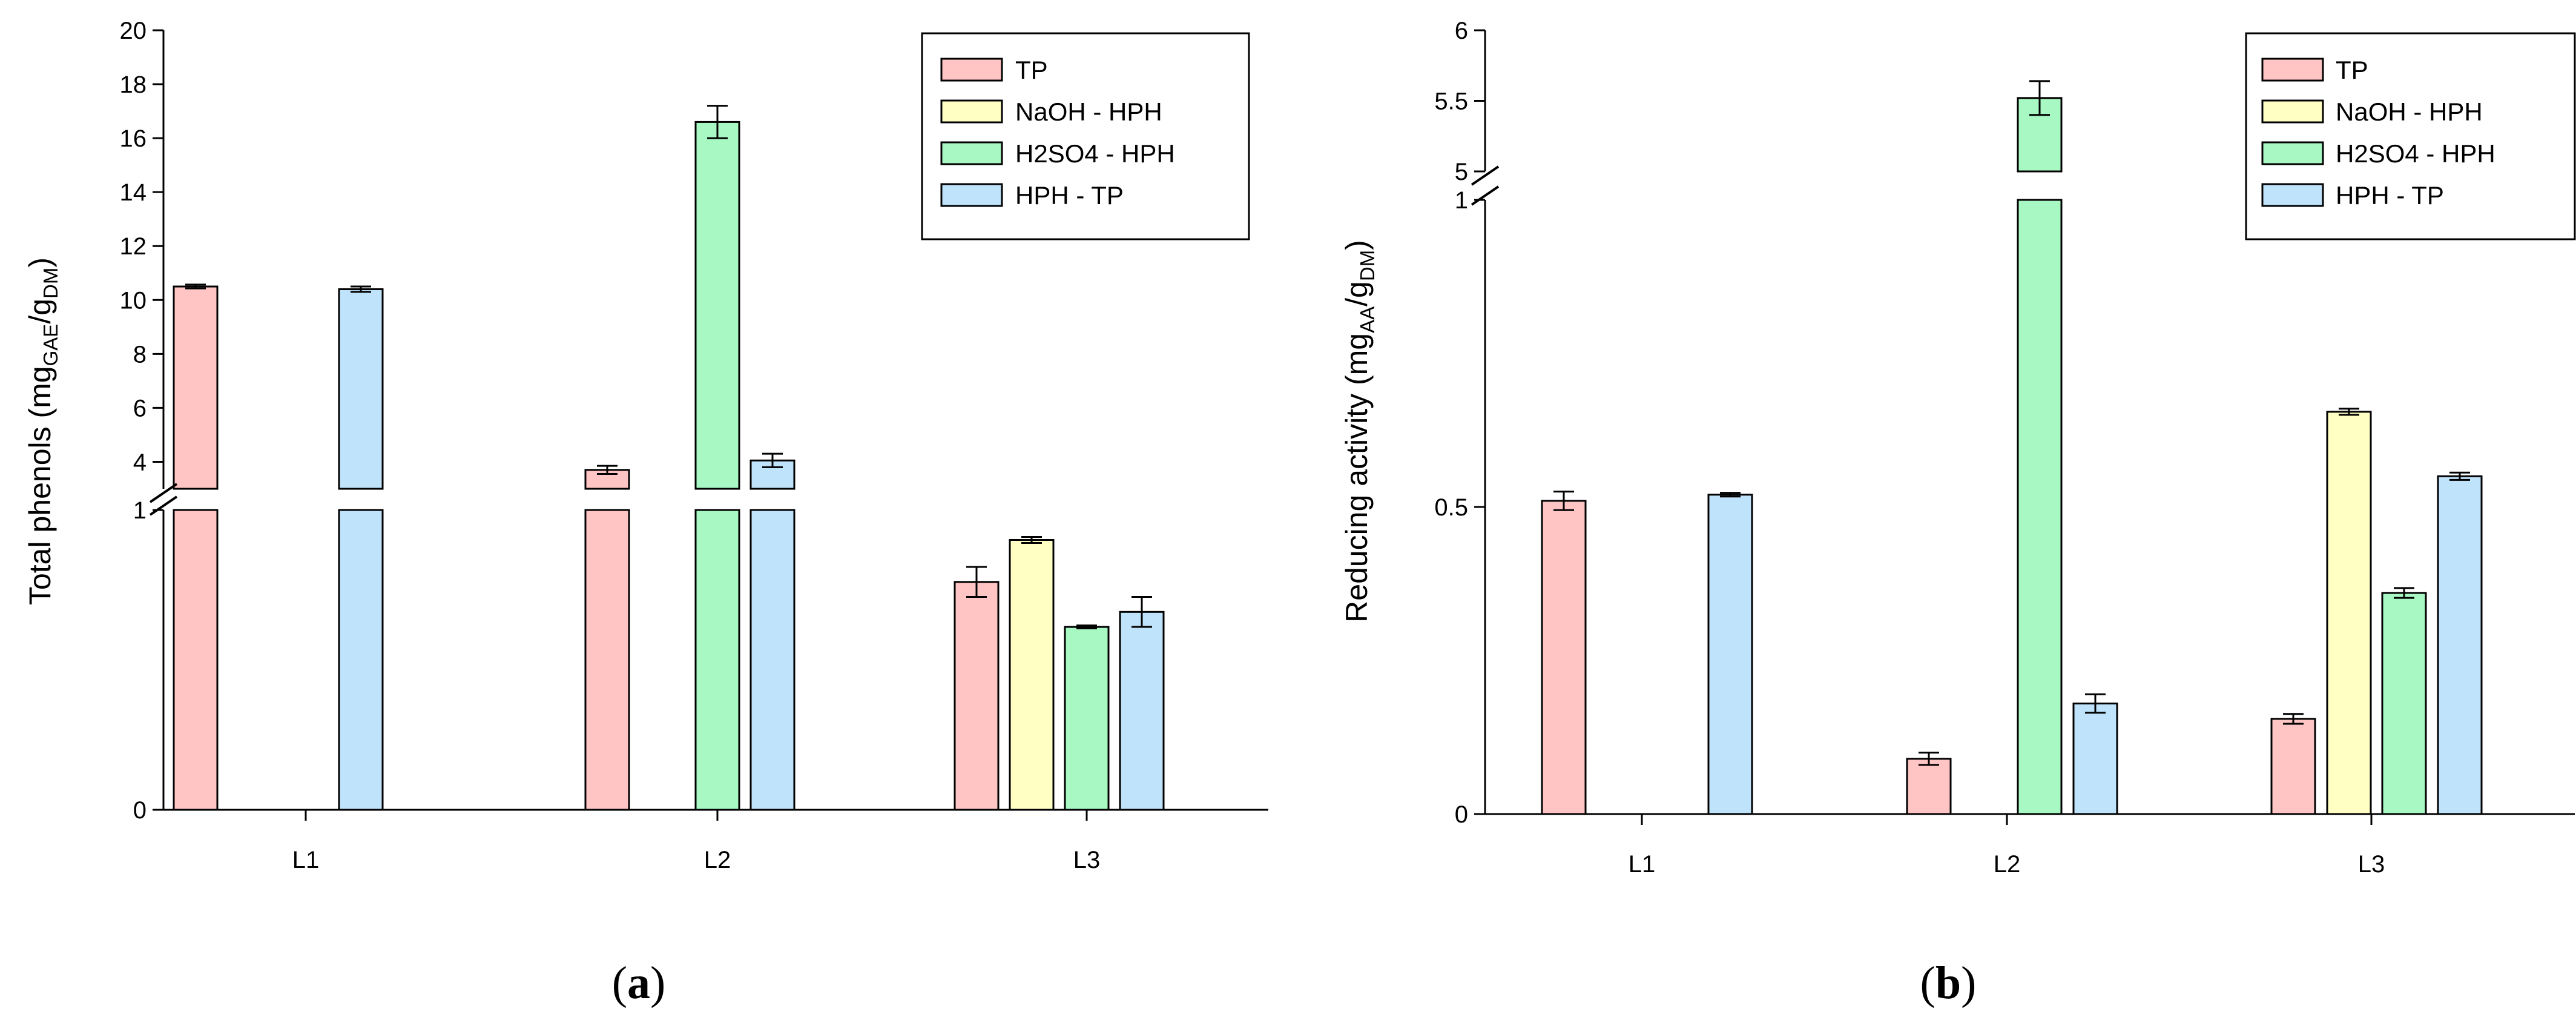  Describe the element at coordinates (977, 696) in the screenshot. I see `panel-a-bar-l3-tp` at that location.